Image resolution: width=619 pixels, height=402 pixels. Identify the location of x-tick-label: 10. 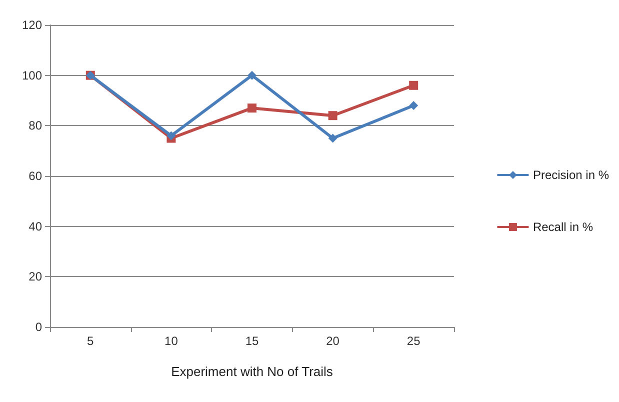
(171, 341).